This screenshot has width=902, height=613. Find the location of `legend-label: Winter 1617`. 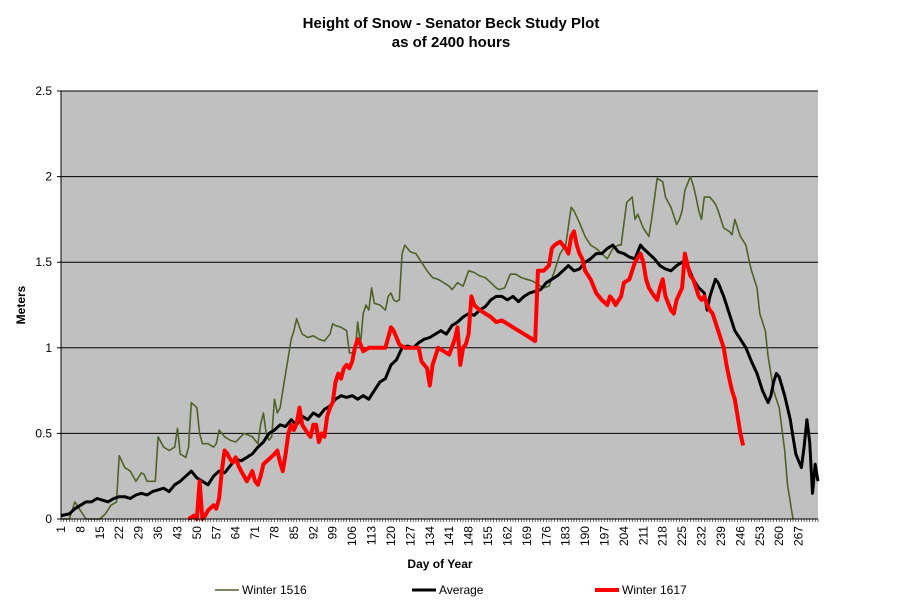

legend-label: Winter 1617 is located at coordinates (654, 590).